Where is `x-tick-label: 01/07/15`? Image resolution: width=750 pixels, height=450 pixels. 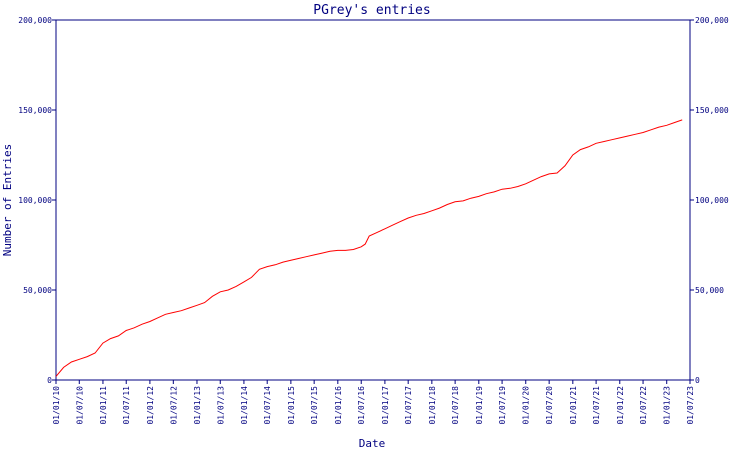
x-tick-label: 01/07/15 is located at coordinates (314, 405).